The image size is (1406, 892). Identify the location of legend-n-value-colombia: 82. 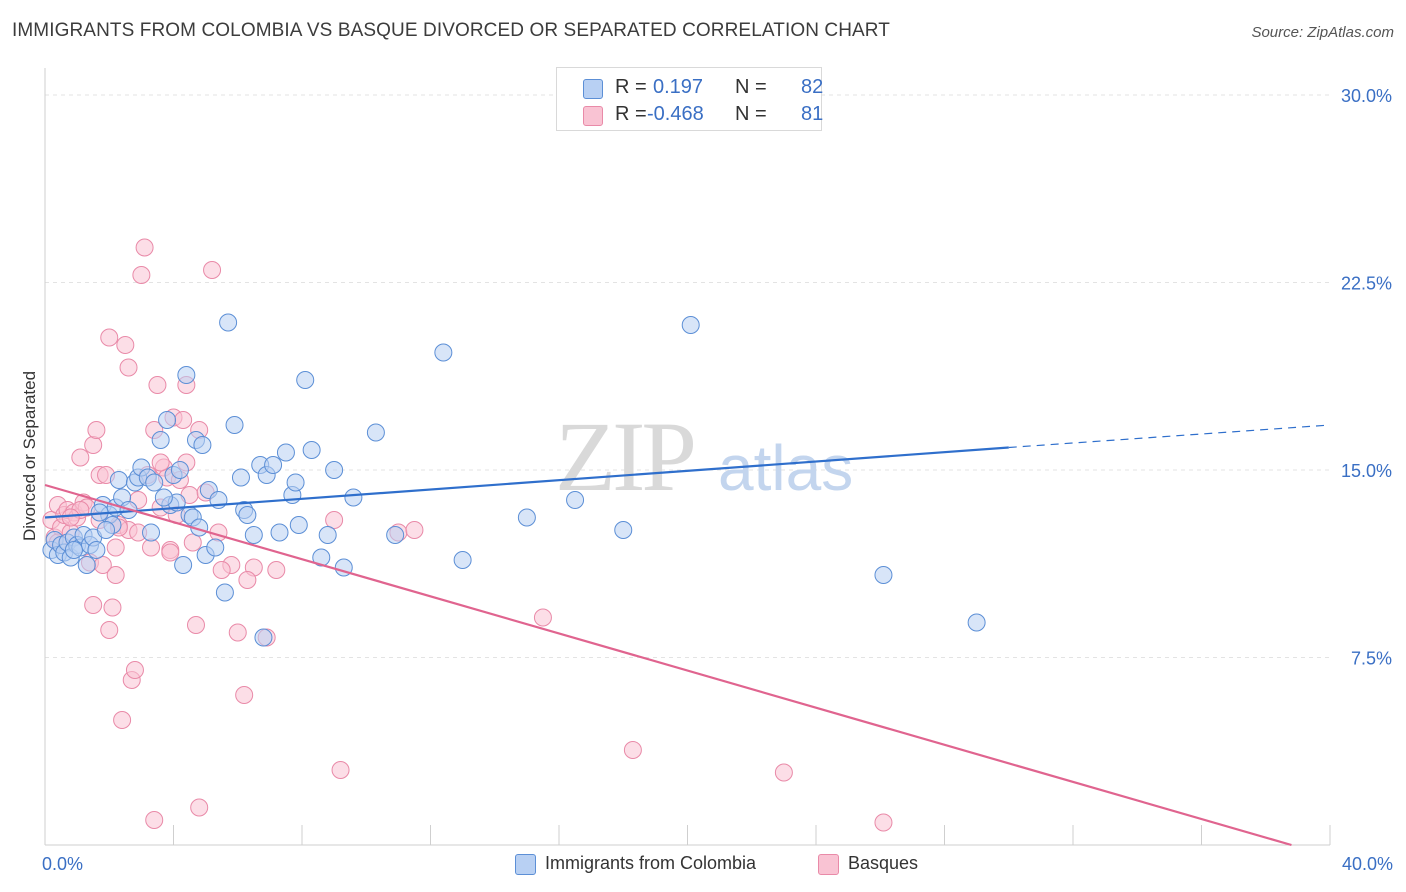
(812, 87).